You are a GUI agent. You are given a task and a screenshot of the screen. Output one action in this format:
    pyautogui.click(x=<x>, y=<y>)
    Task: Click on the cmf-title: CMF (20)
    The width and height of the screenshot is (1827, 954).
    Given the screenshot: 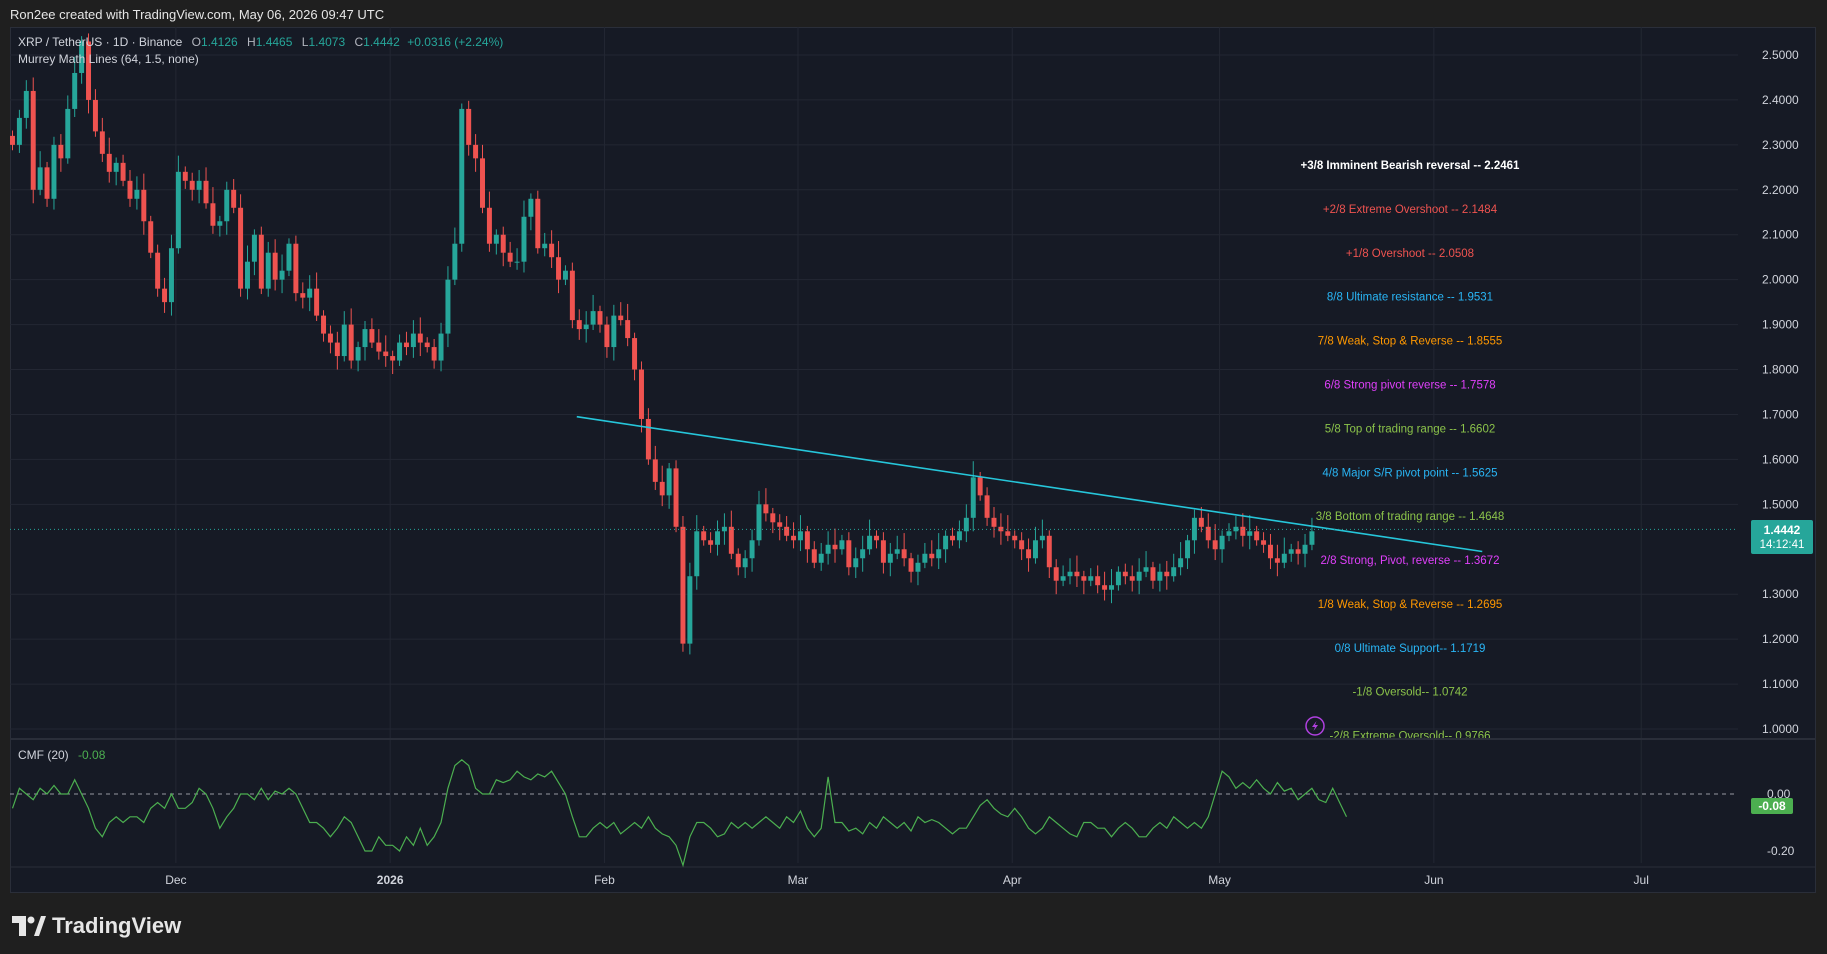 What is the action you would take?
    pyautogui.click(x=43, y=755)
    